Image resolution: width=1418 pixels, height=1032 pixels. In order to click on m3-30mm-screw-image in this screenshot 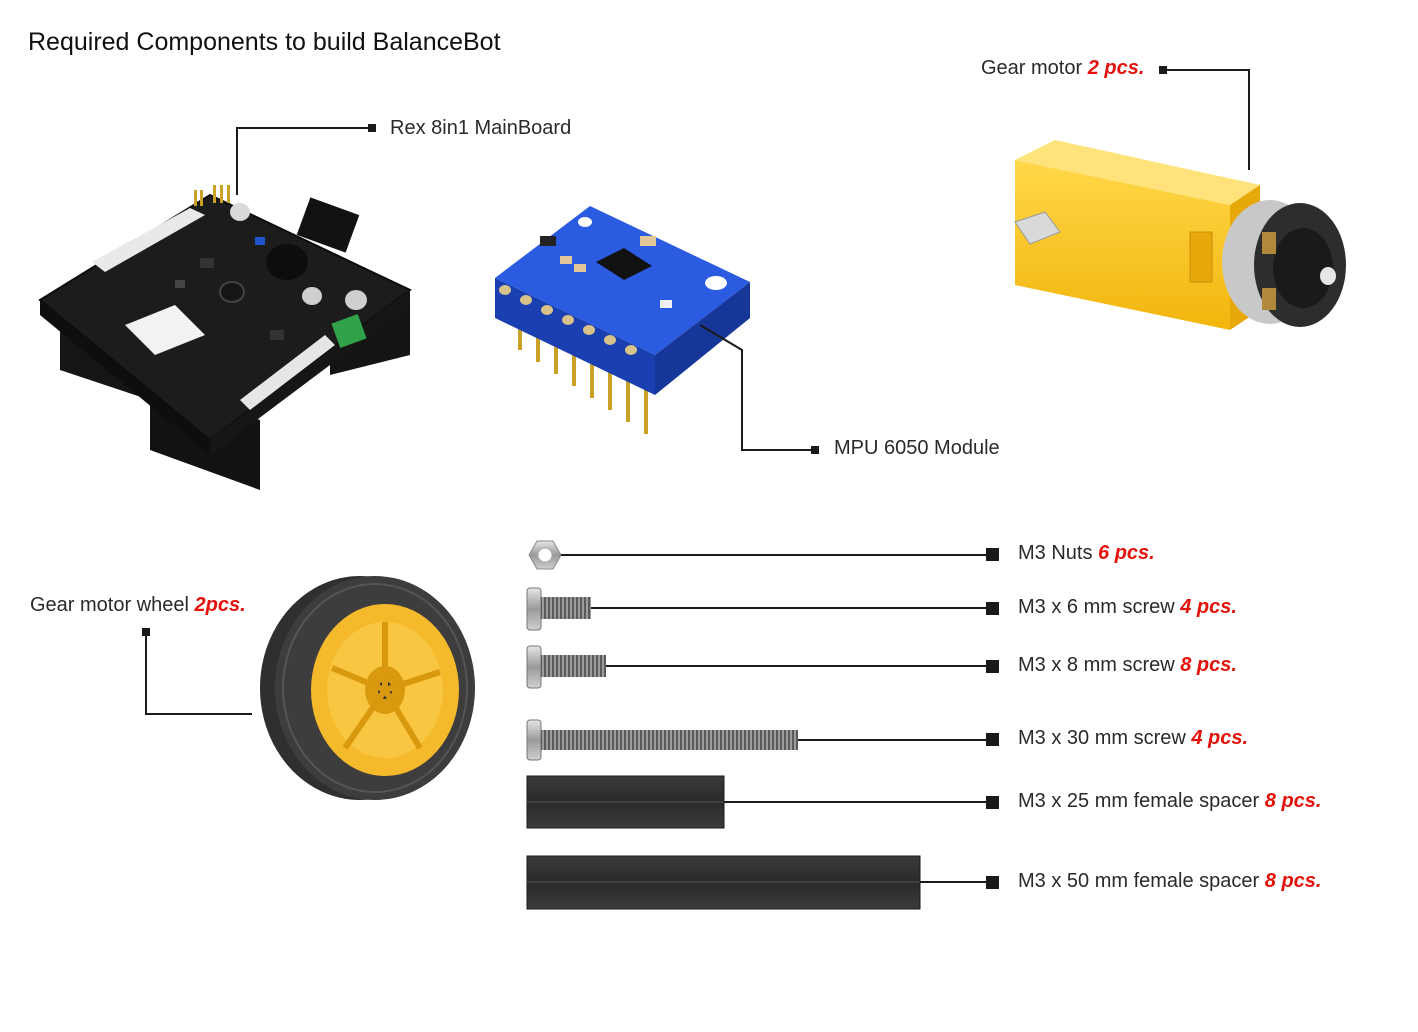, I will do `click(662, 740)`.